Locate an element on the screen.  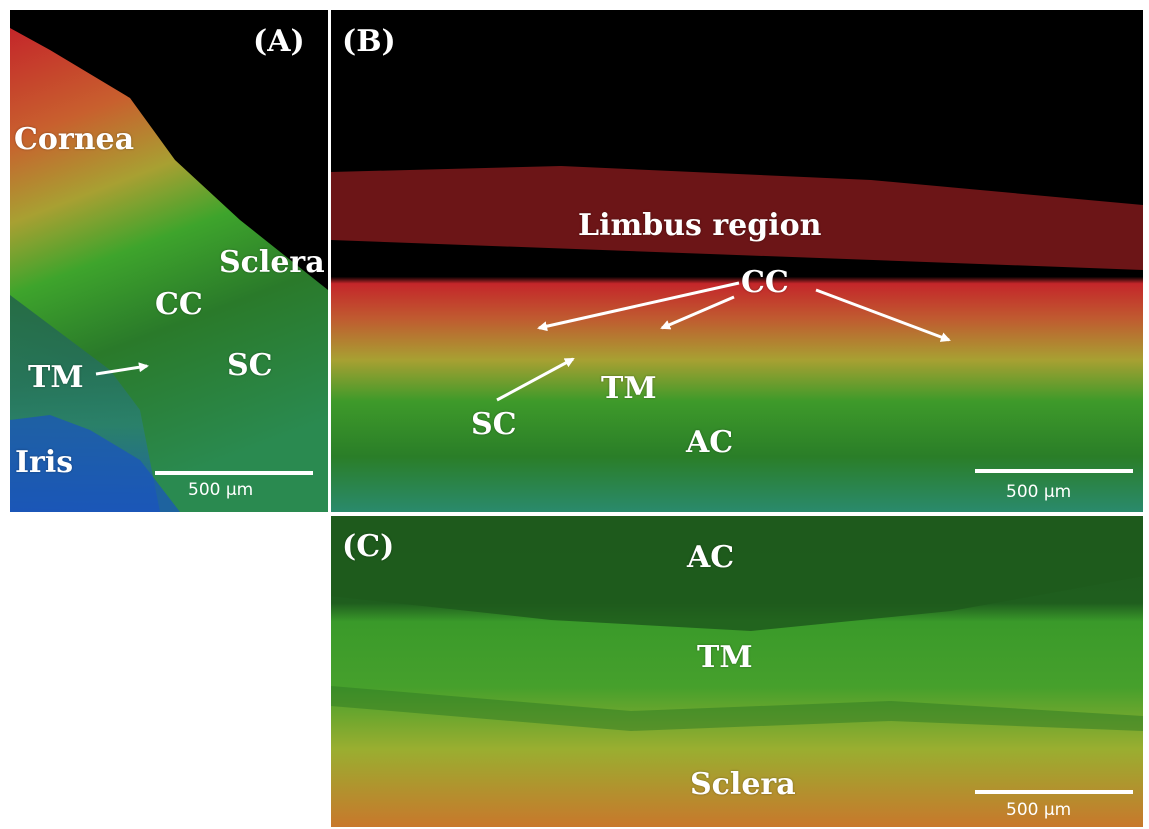
panel-c-label: (C) is located at coordinates (368, 546).